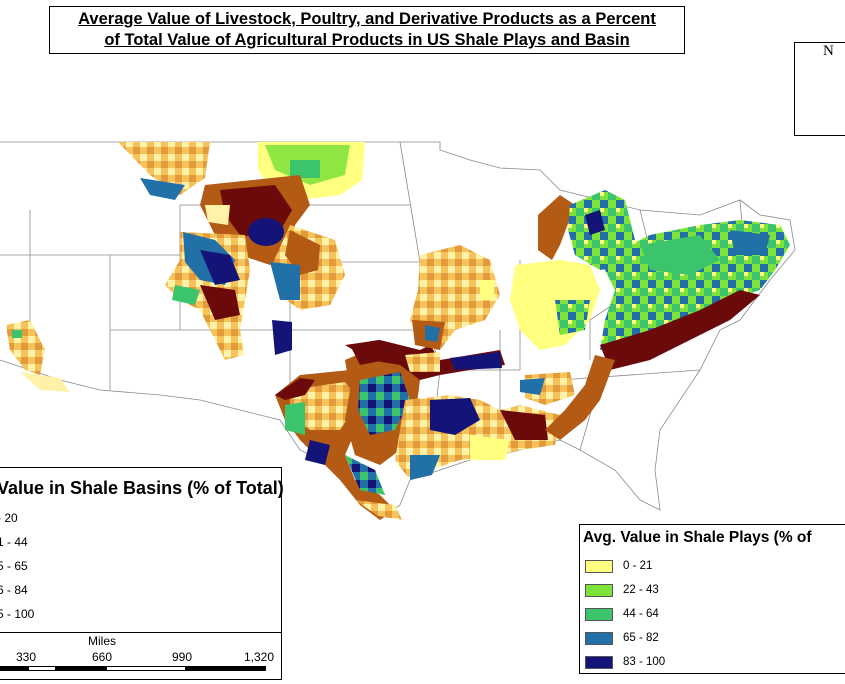 The height and width of the screenshot is (684, 845). I want to click on legend-basins-class-2: 1 - 44, so click(14, 542).